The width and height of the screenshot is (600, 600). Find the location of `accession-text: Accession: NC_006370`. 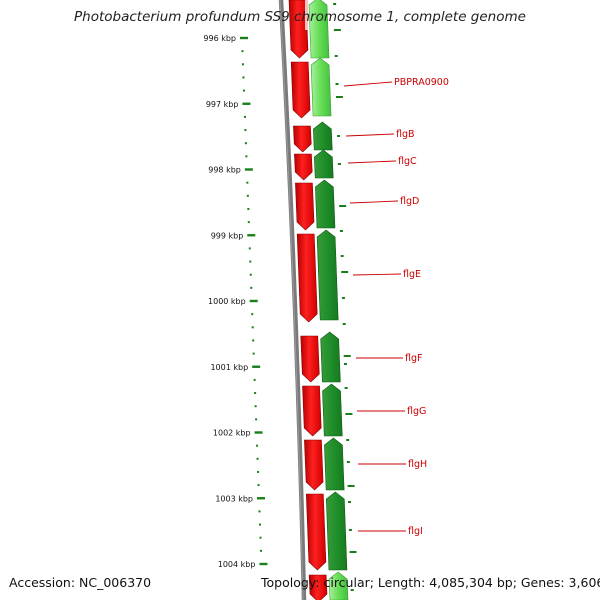

accession-text: Accession: NC_006370 is located at coordinates (80, 582).